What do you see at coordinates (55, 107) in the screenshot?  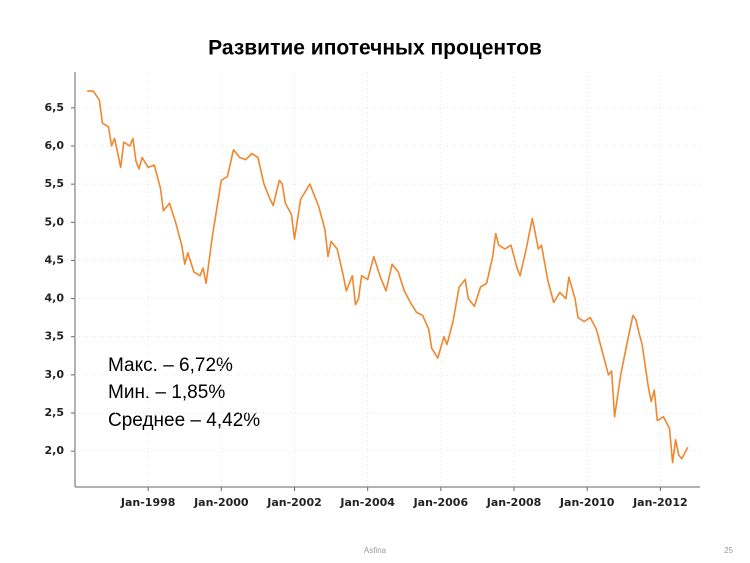 I see `y-tick-label: 6,5` at bounding box center [55, 107].